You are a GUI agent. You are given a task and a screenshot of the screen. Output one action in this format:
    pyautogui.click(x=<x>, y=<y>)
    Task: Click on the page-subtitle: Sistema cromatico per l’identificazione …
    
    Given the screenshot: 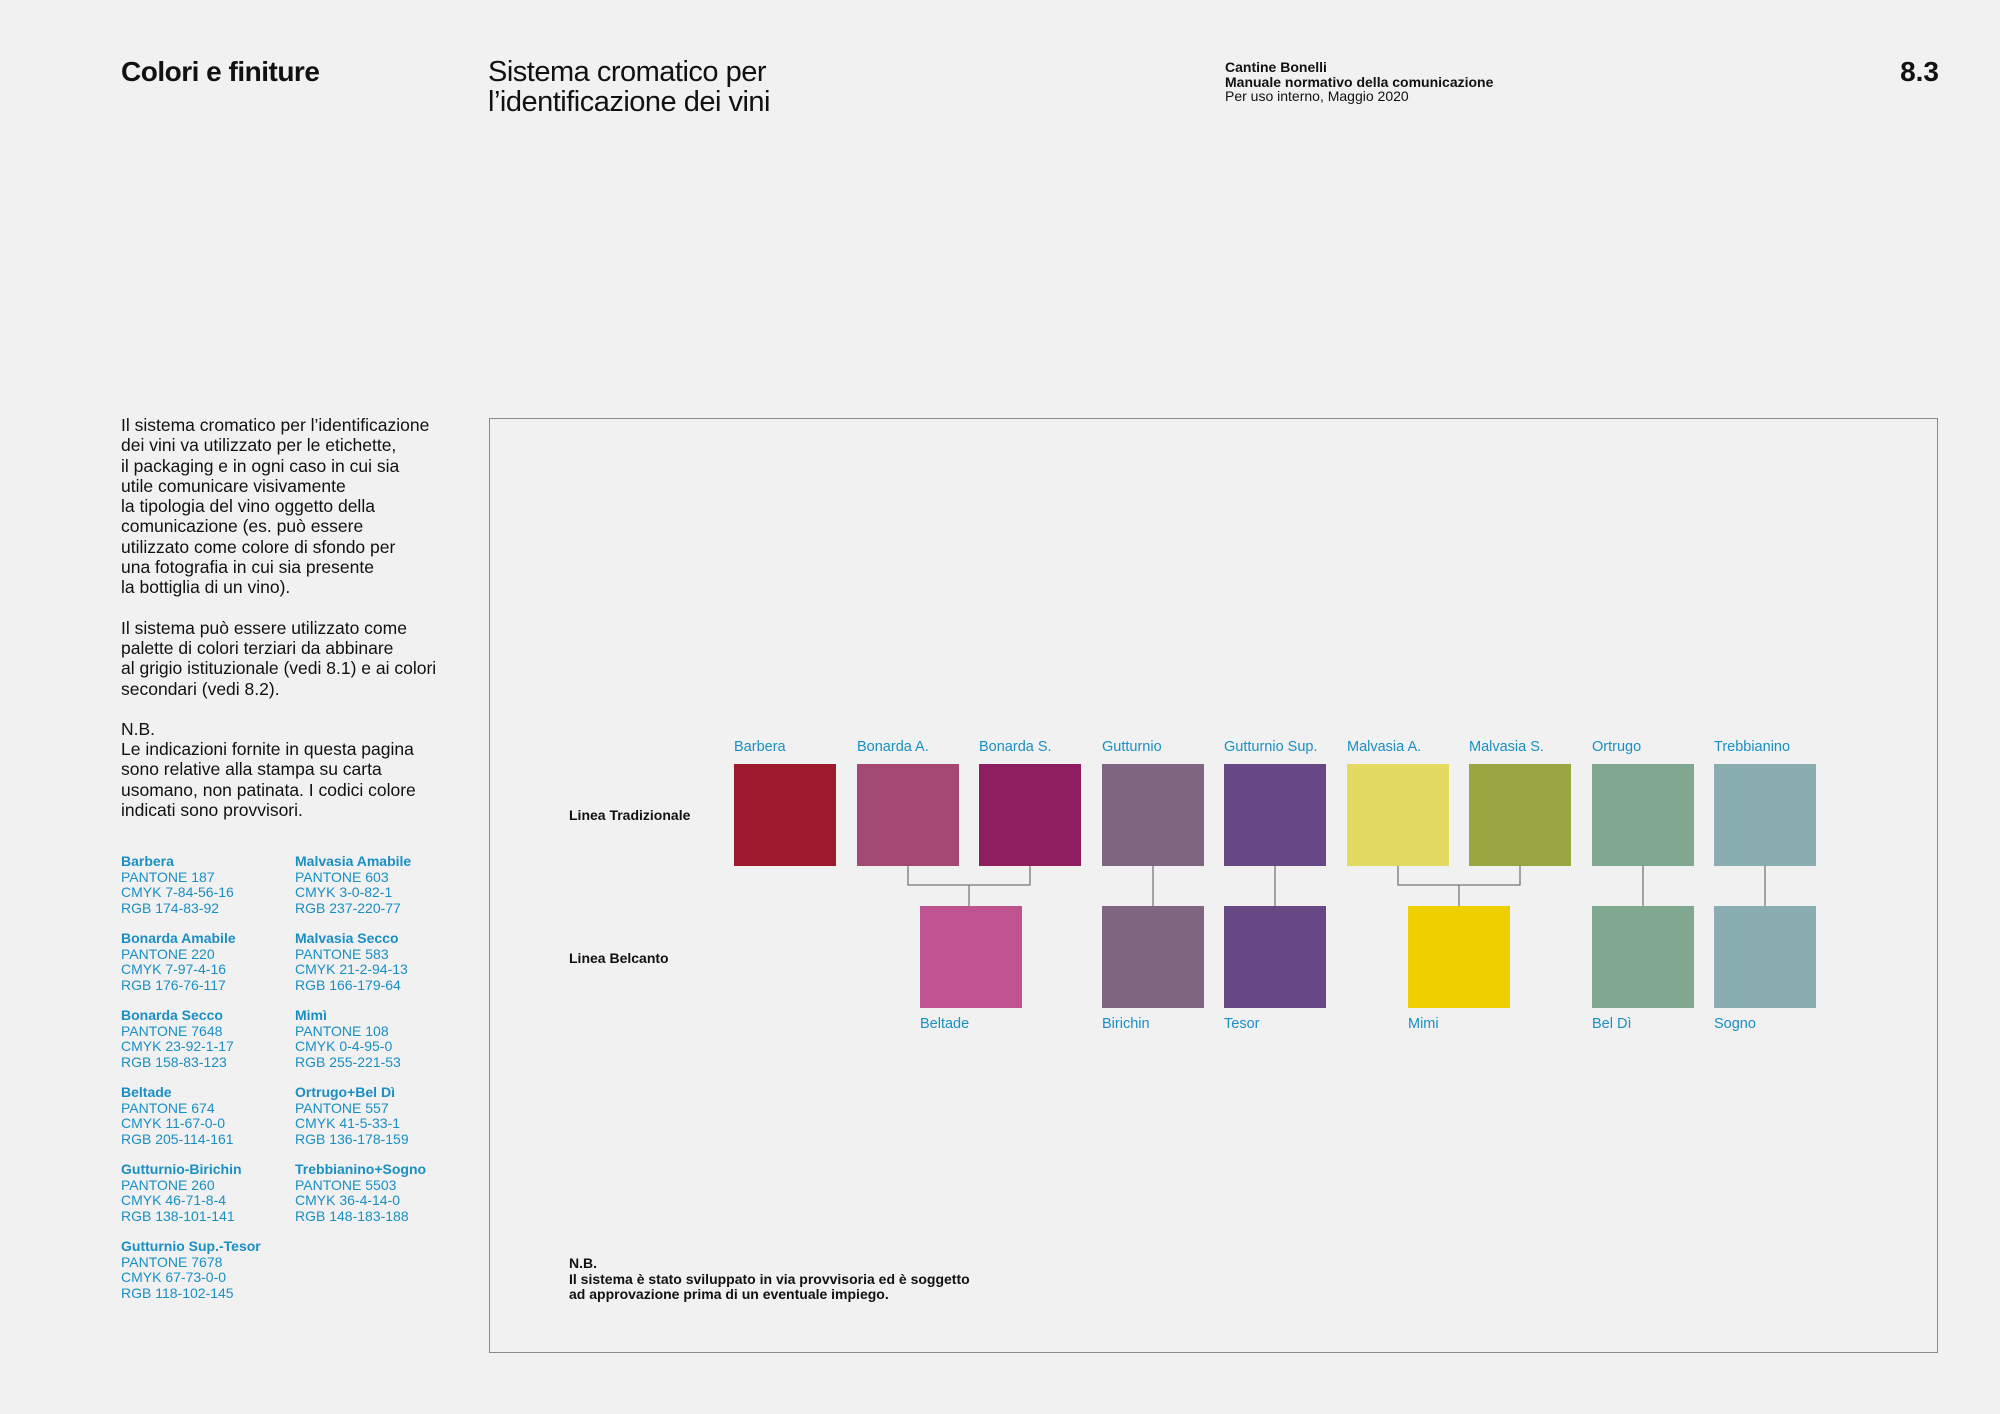 What is the action you would take?
    pyautogui.click(x=629, y=87)
    